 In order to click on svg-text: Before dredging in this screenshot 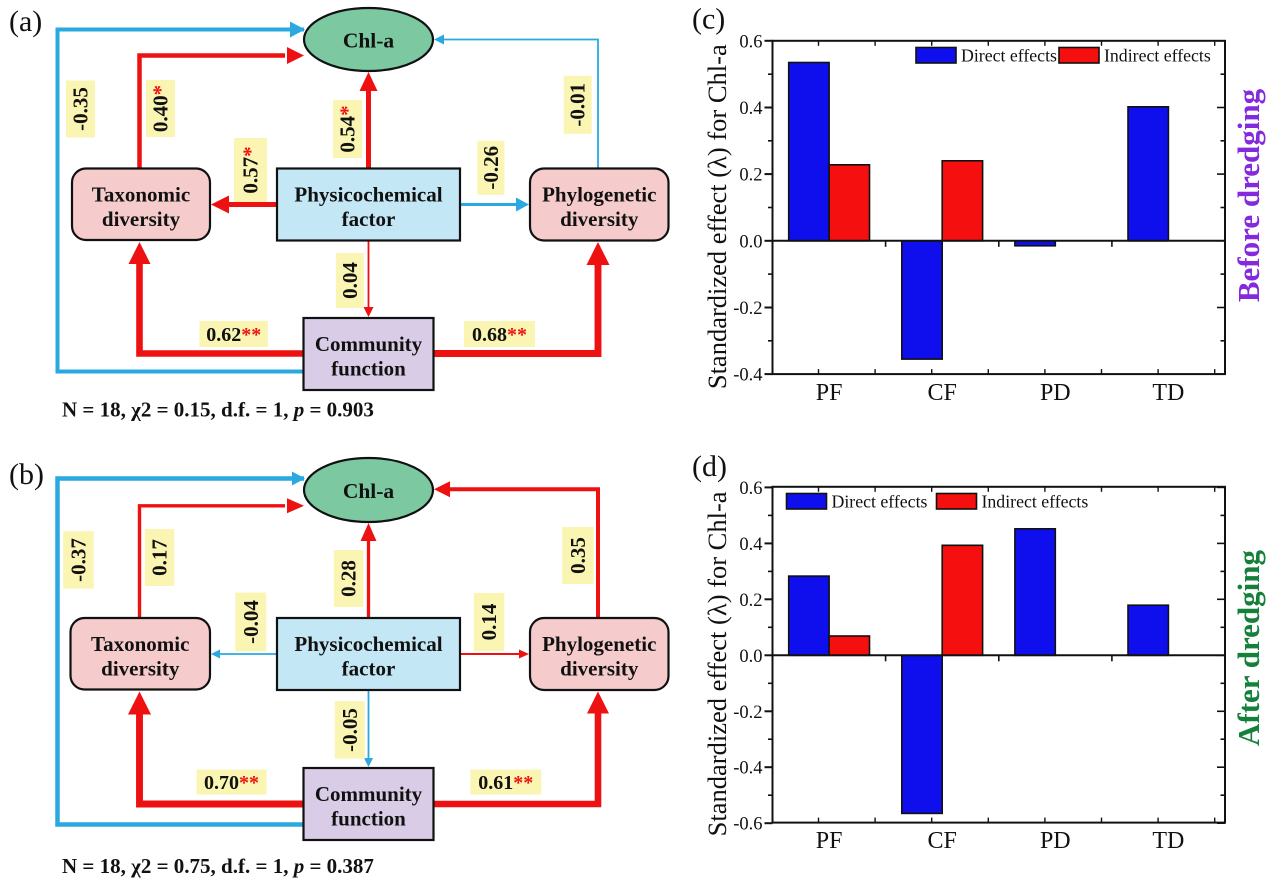, I will do `click(1248, 195)`.